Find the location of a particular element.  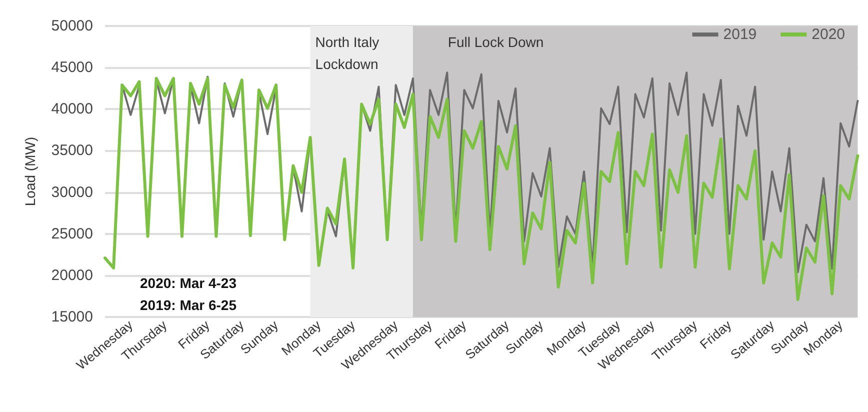

y-tick-label: 45000 is located at coordinates (72, 67).